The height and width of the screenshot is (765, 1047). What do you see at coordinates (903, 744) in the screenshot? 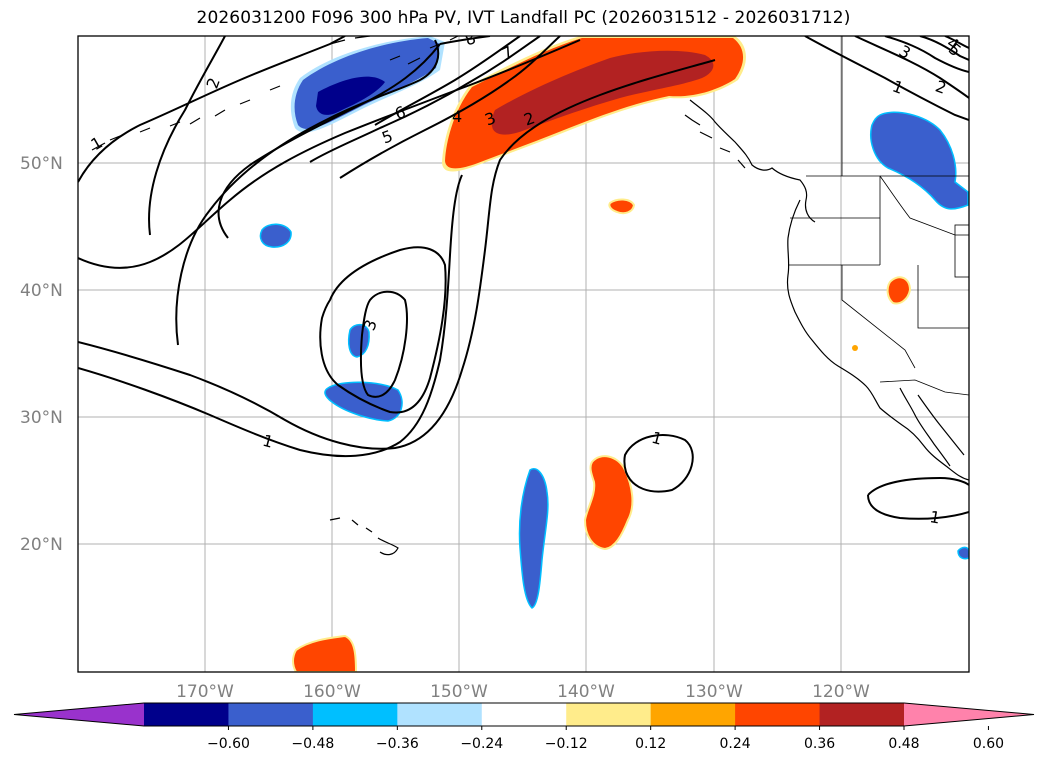
I see `colorbar-tick-label: 0.48` at bounding box center [903, 744].